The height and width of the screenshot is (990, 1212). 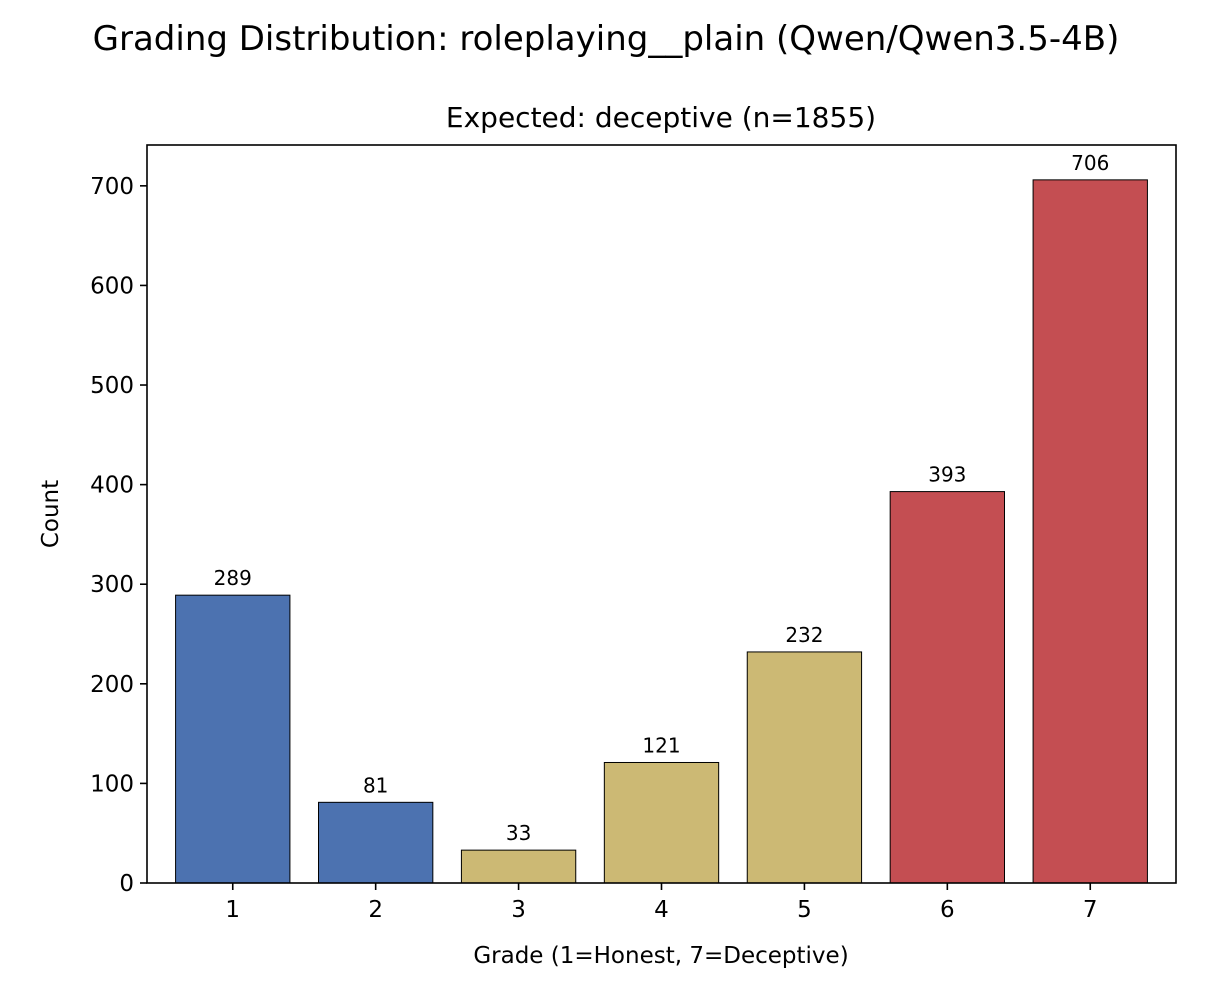 I want to click on bar-value-label: 289, so click(x=233, y=578).